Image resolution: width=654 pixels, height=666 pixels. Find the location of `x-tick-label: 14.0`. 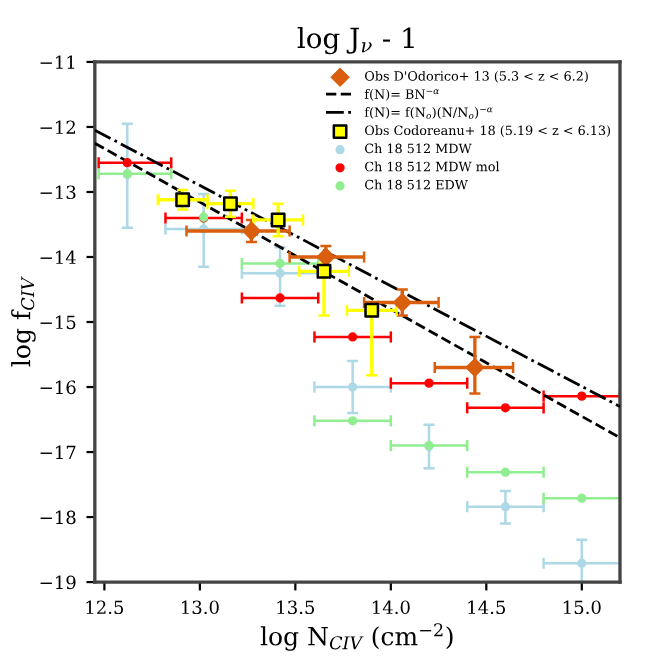

x-tick-label: 14.0 is located at coordinates (391, 607).